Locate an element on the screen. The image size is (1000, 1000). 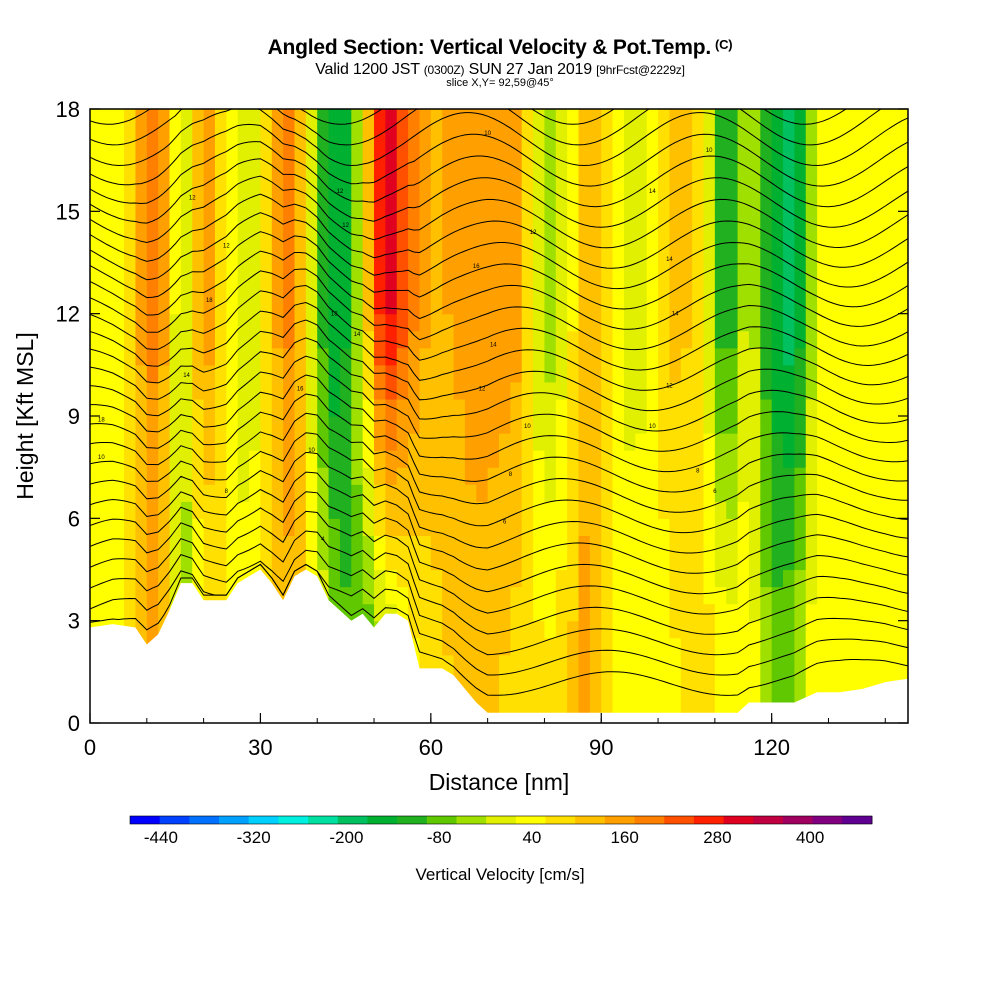
colorbar-frame is located at coordinates (501, 820).